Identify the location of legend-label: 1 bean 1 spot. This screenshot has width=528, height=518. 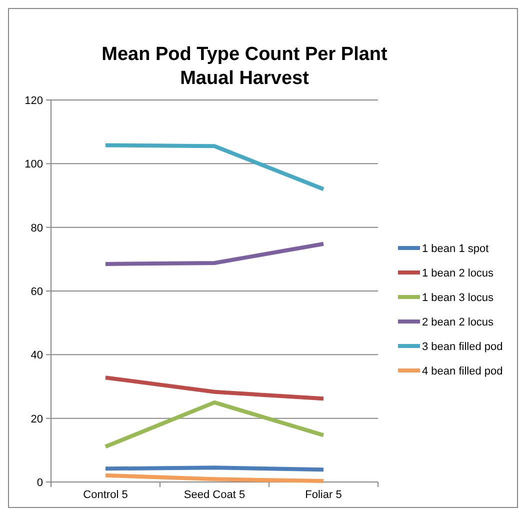
(455, 249).